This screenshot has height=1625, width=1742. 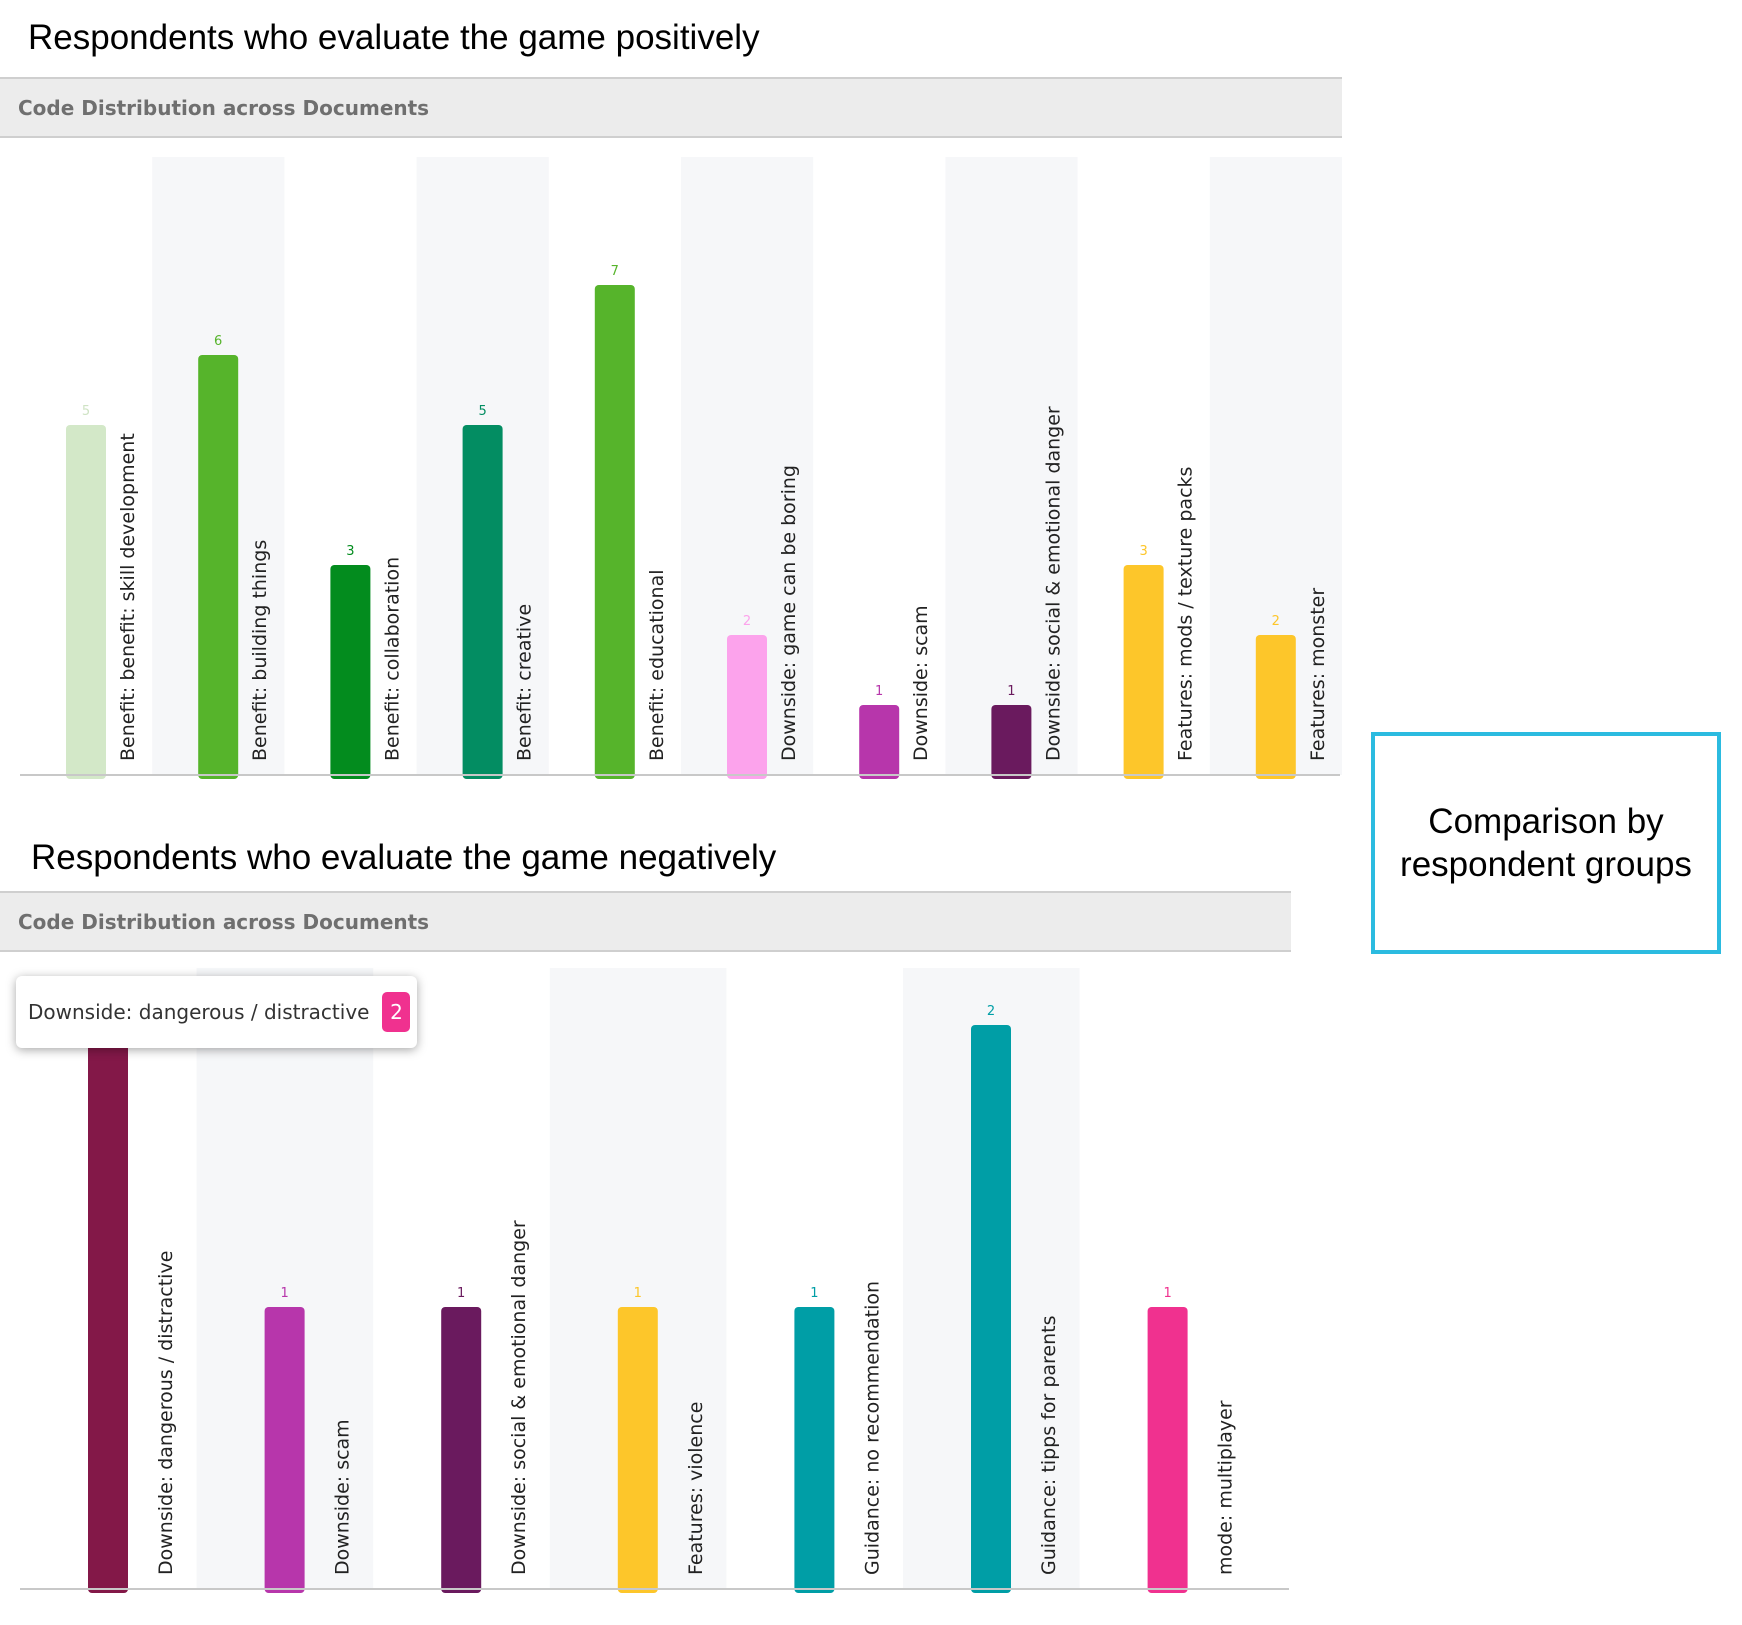 What do you see at coordinates (199, 1012) in the screenshot?
I see `tooltip-label: Downside: dangerous / distractive` at bounding box center [199, 1012].